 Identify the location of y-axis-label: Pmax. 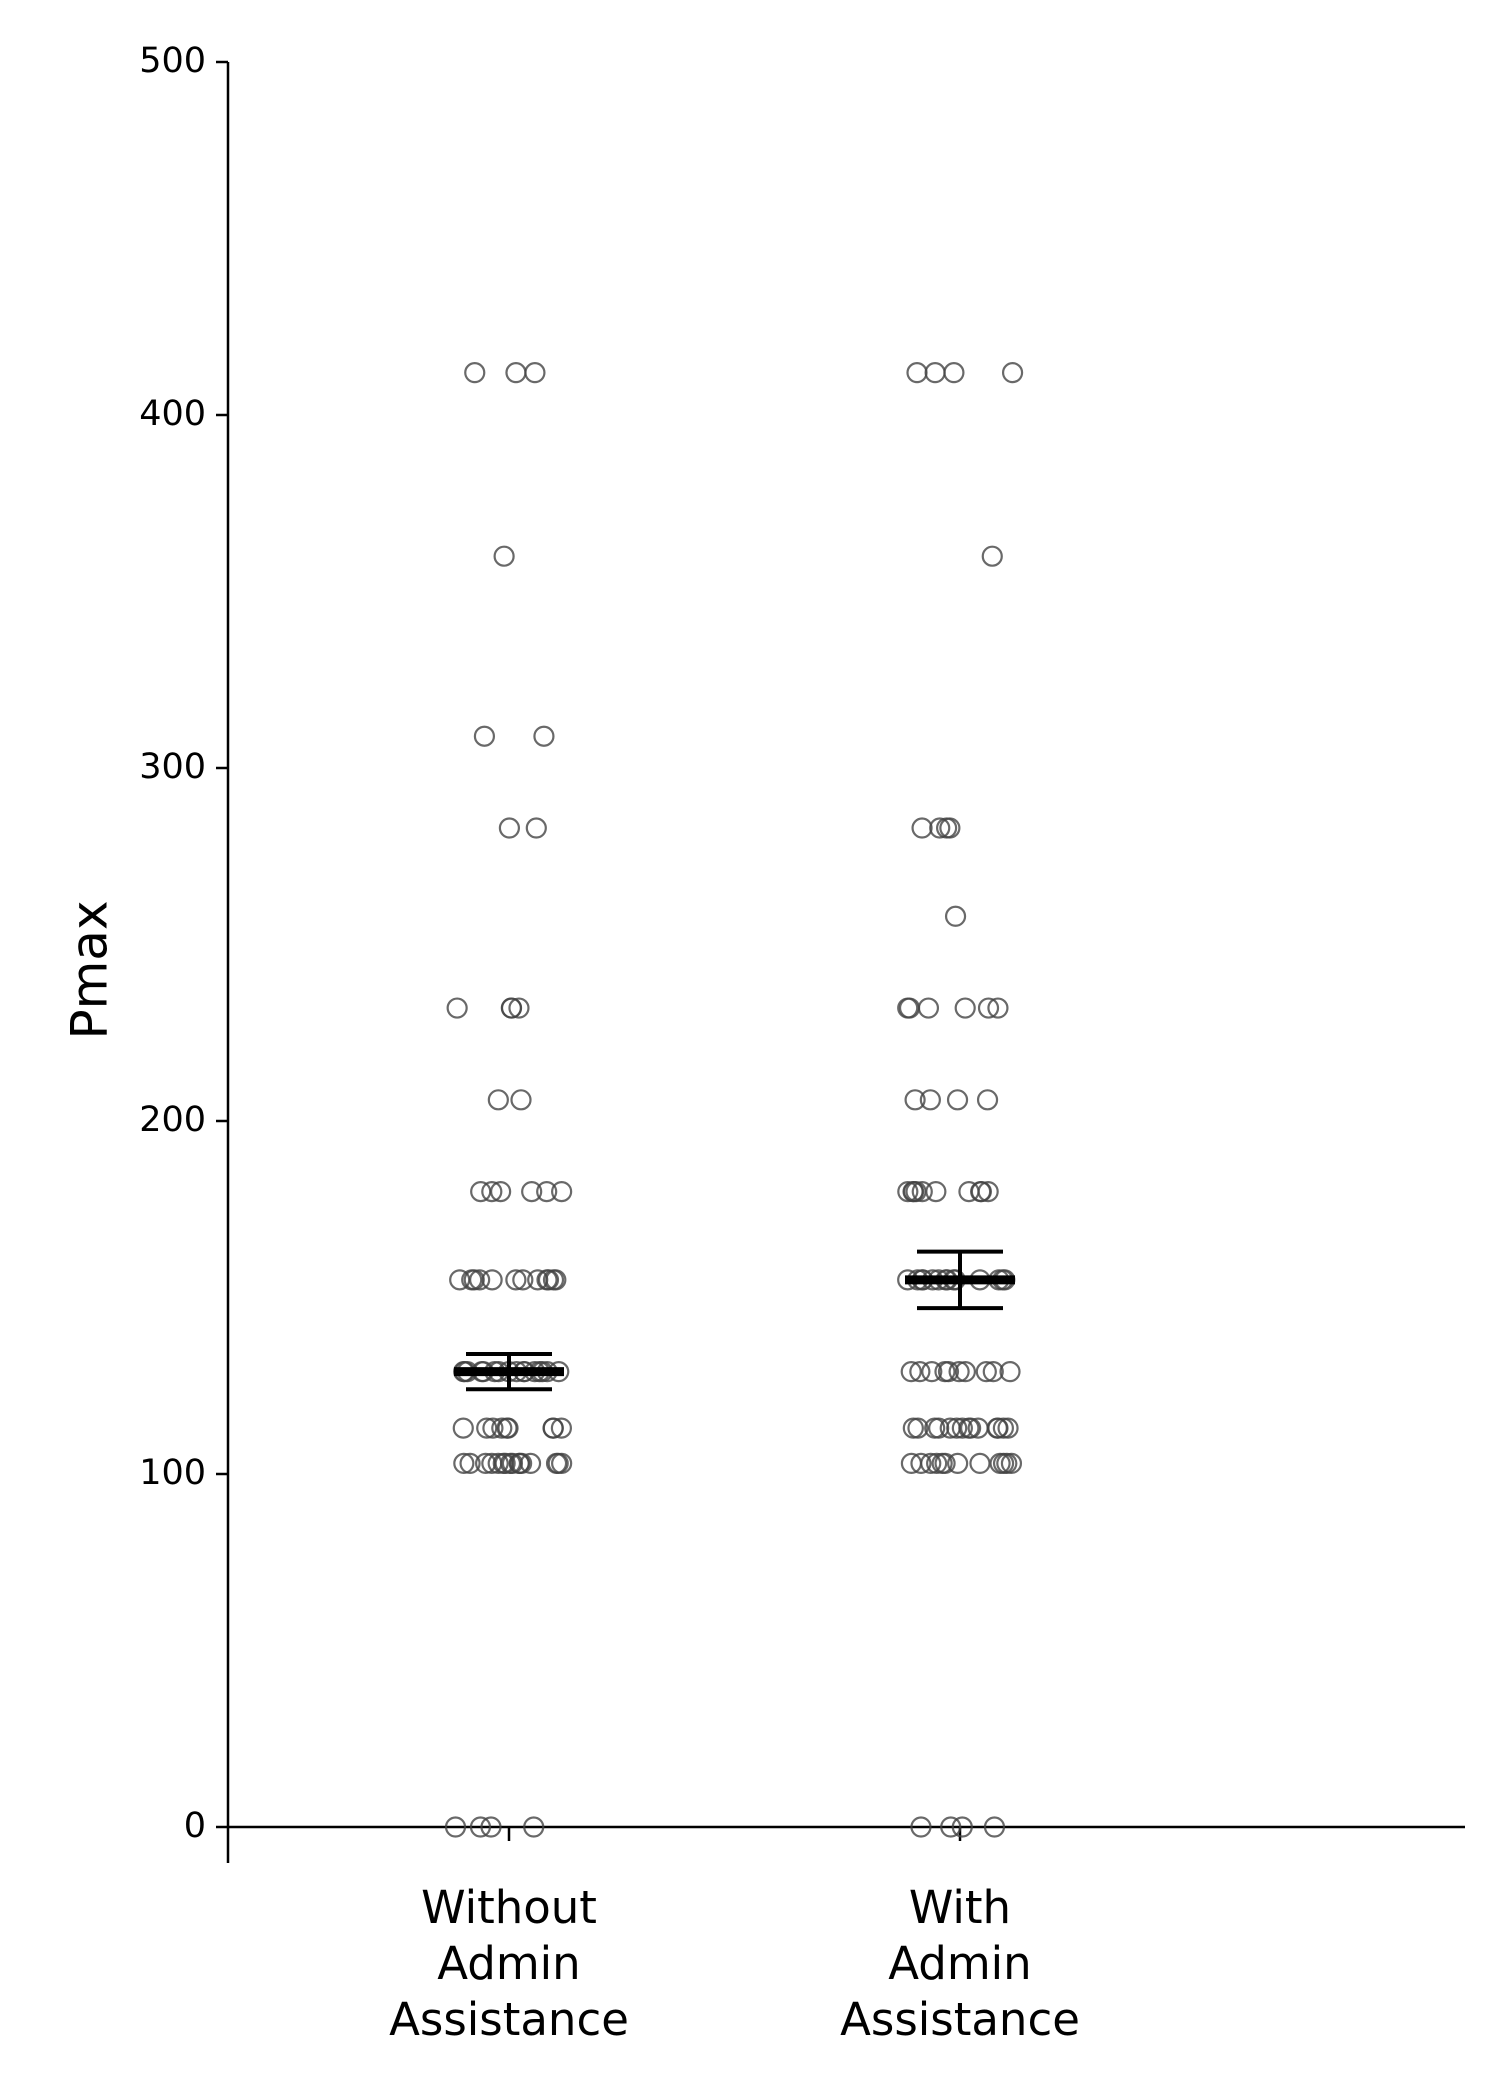
(90, 969).